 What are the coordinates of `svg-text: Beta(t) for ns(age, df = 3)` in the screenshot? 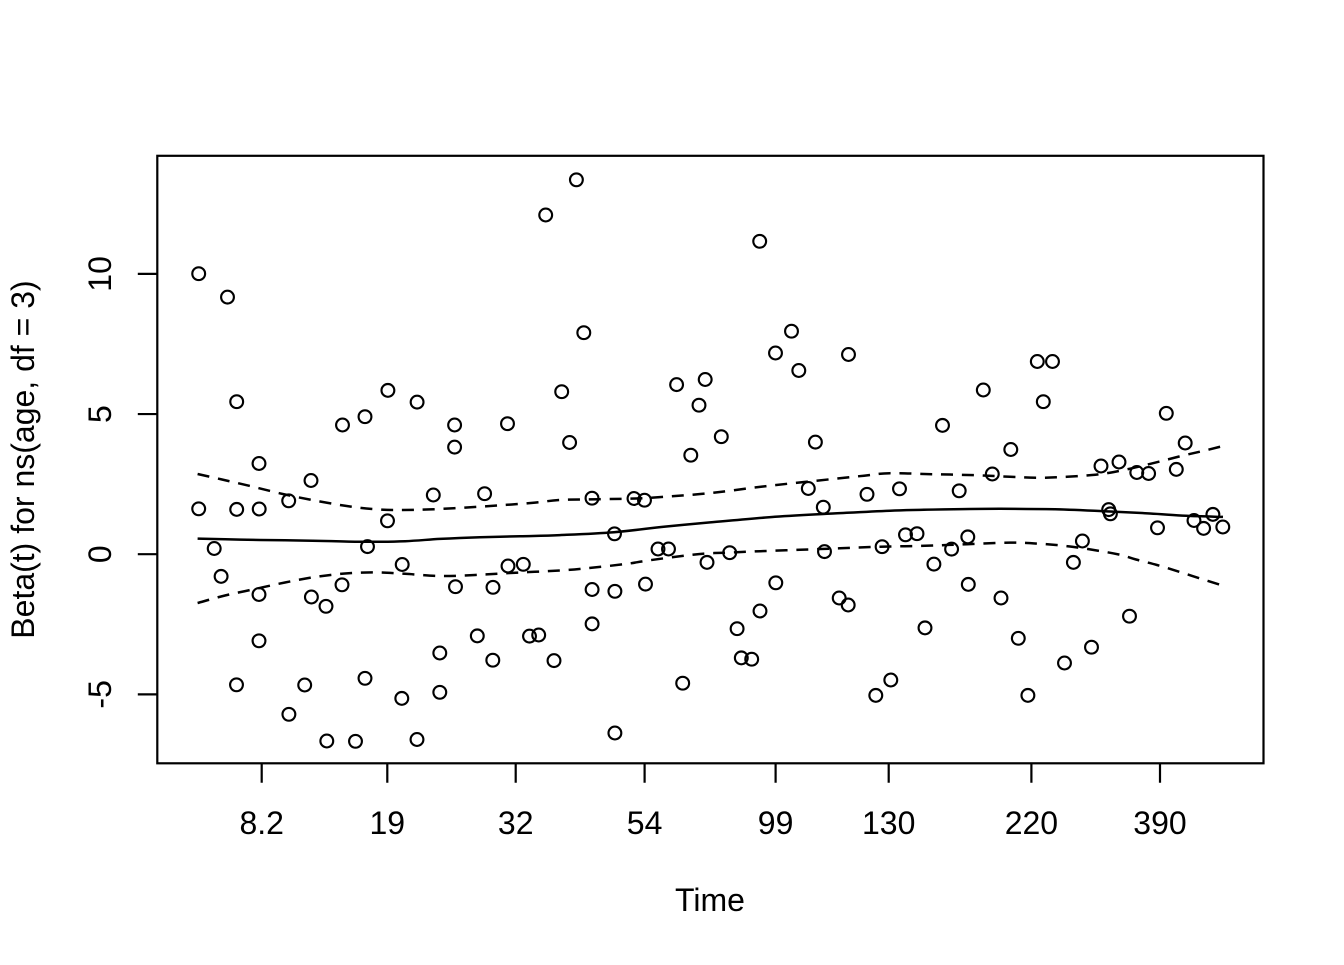 It's located at (23, 459).